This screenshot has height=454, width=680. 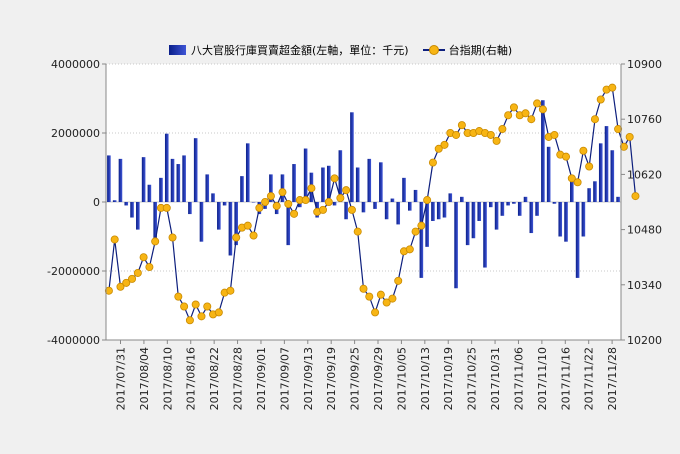 What do you see at coordinates (472, 378) in the screenshot?
I see `x-tick-label: 2017/10/25` at bounding box center [472, 378].